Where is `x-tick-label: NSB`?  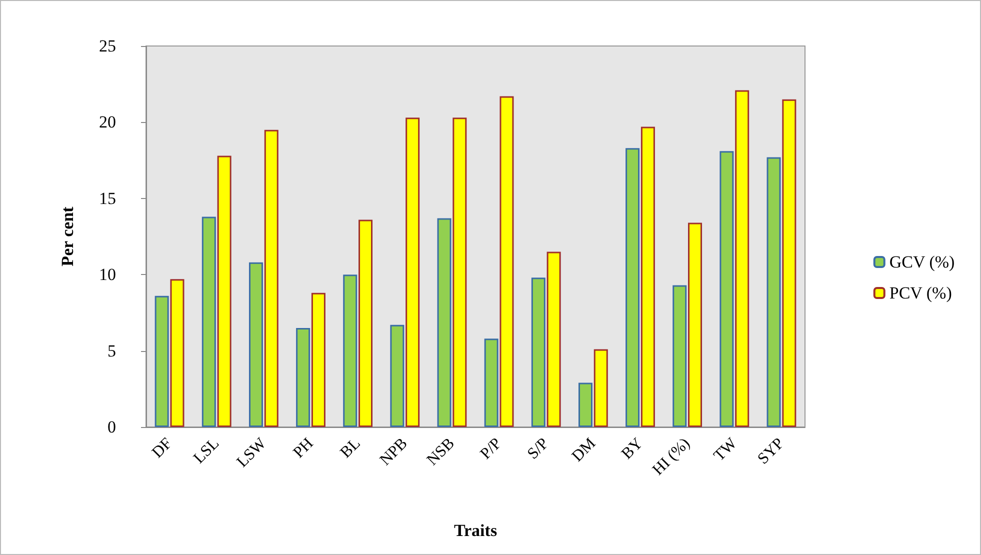
x-tick-label: NSB is located at coordinates (441, 452).